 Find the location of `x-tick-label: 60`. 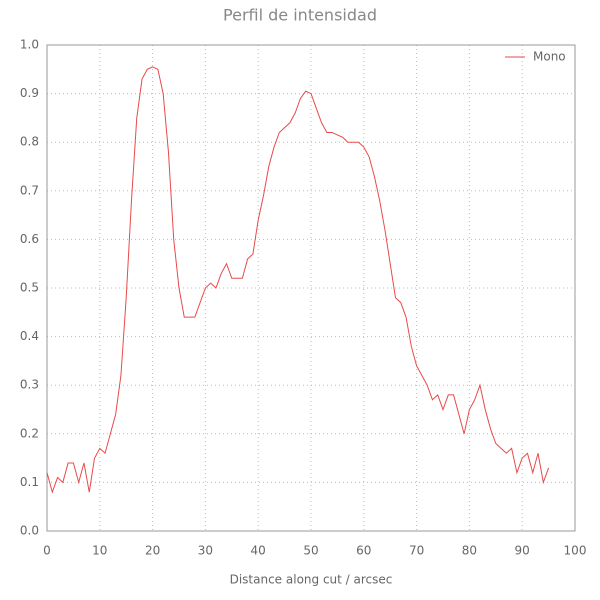

x-tick-label: 60 is located at coordinates (363, 551).